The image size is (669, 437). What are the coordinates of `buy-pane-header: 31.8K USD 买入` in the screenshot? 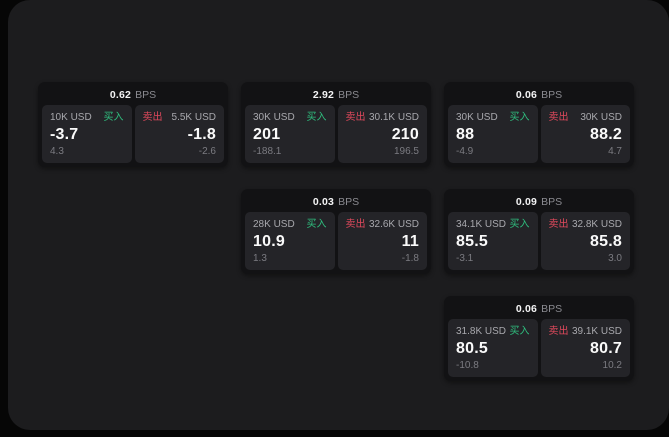 It's located at (493, 331).